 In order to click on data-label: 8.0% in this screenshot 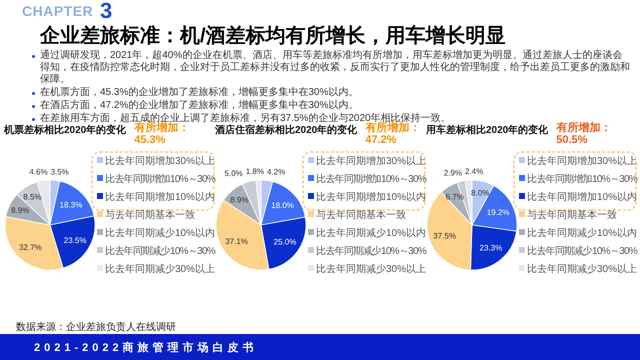, I will do `click(480, 193)`.